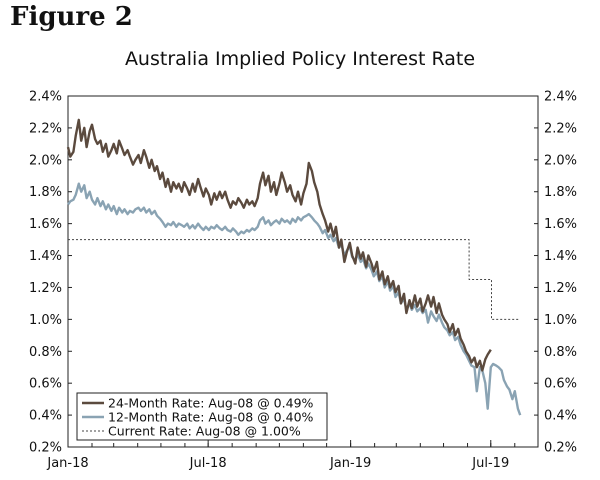  What do you see at coordinates (211, 403) in the screenshot?
I see `legend-label: 24-Month Rate: Aug-08 @ 0.49%` at bounding box center [211, 403].